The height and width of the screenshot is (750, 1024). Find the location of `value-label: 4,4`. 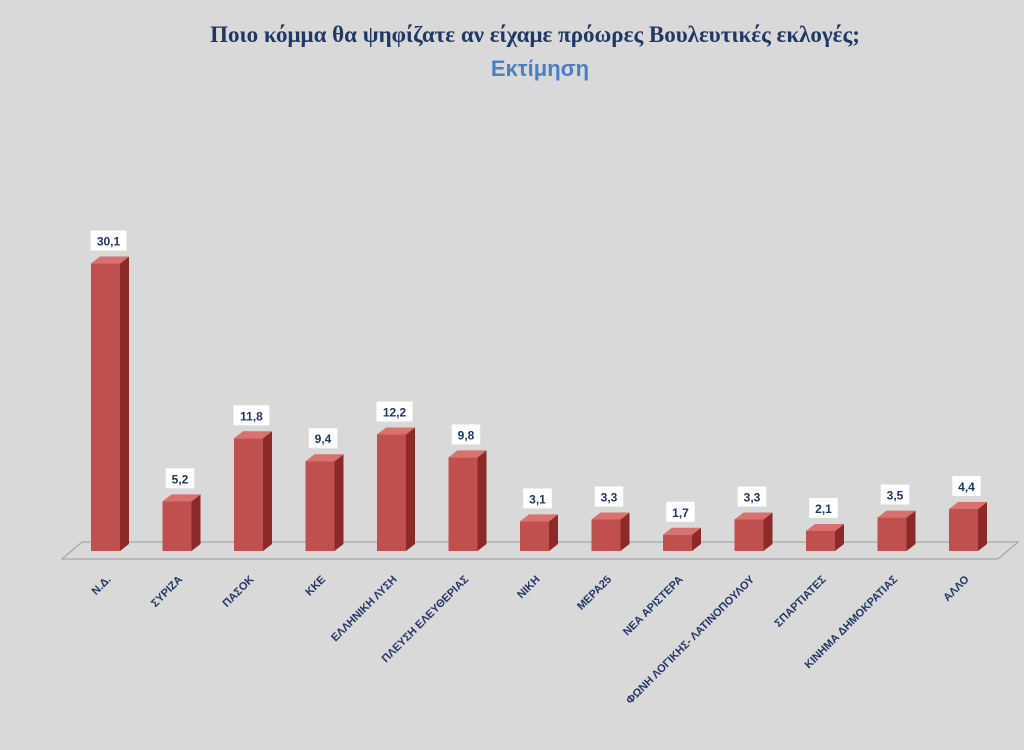

value-label: 4,4 is located at coordinates (966, 485).